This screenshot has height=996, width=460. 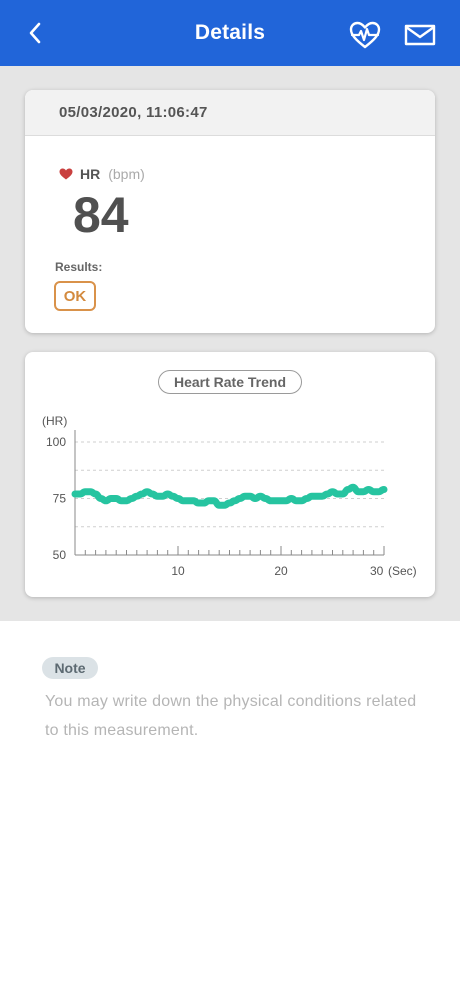 I want to click on note-label: Note, so click(x=70, y=668).